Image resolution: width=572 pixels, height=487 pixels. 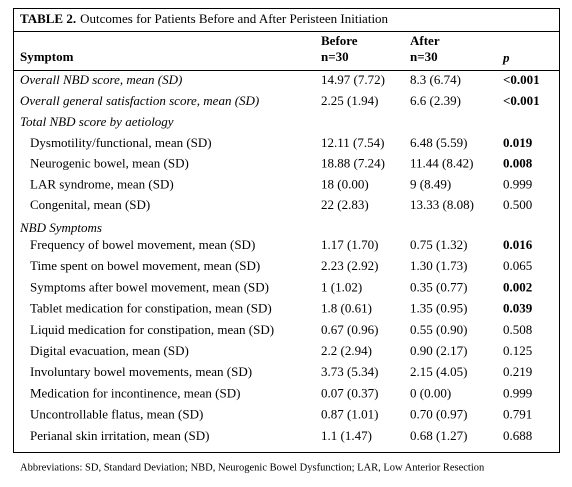 What do you see at coordinates (48, 18) in the screenshot?
I see `title-label: TABLE 2.` at bounding box center [48, 18].